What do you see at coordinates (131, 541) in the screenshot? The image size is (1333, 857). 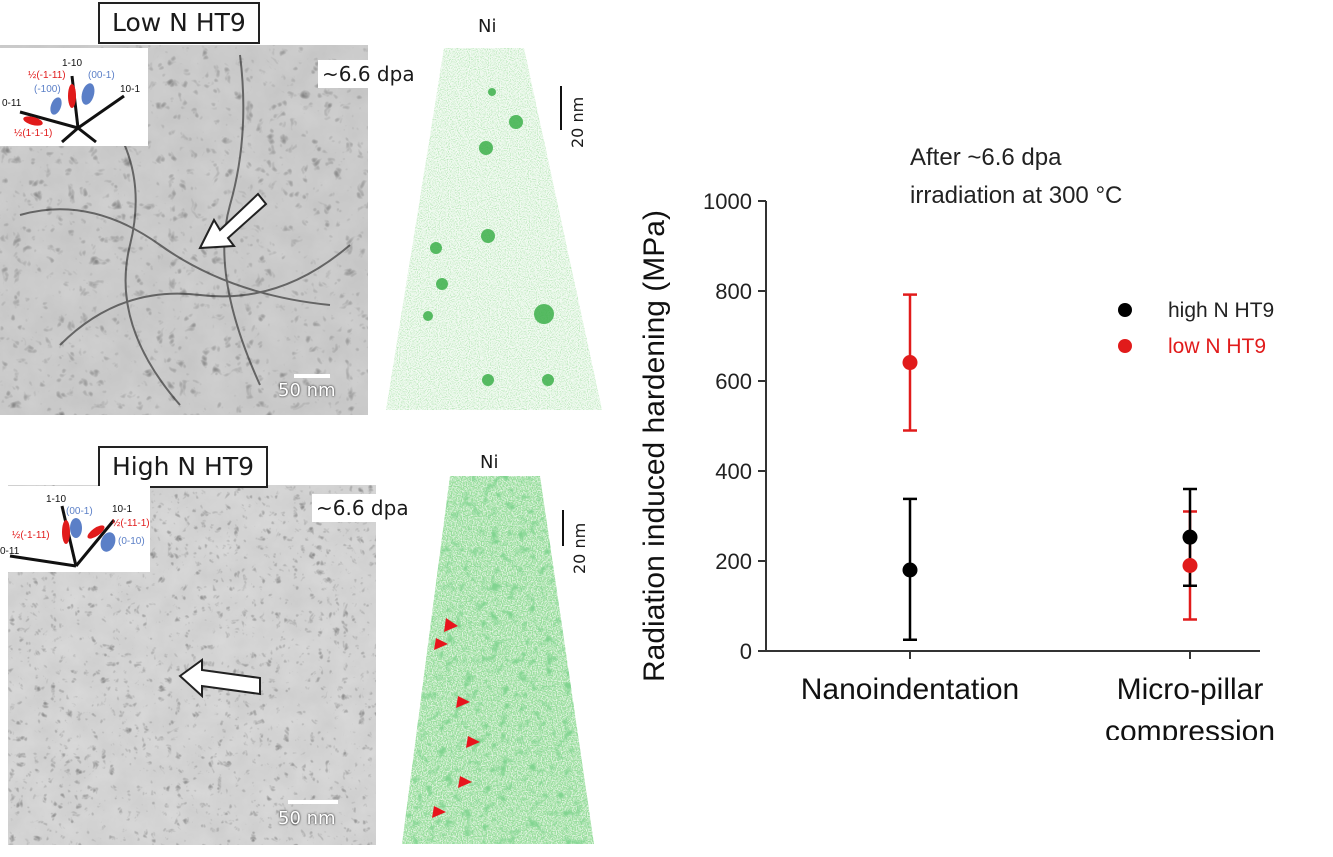 I see `inset-high-blue2: (0-10)` at bounding box center [131, 541].